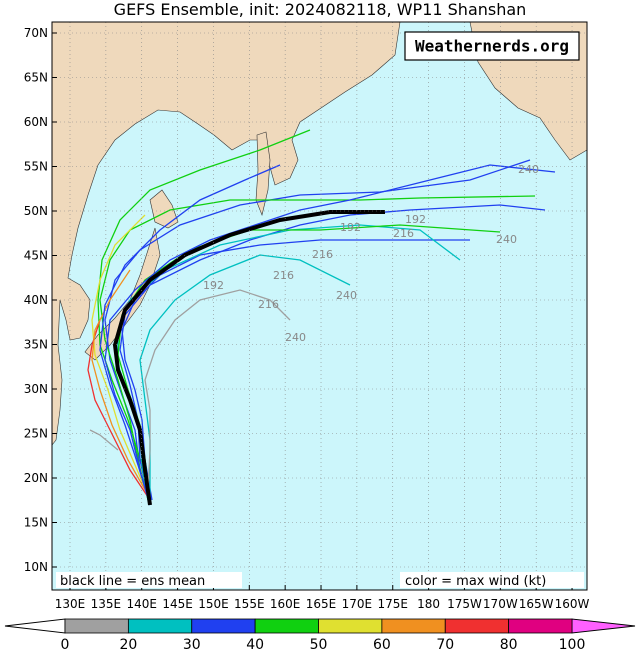 The height and width of the screenshot is (653, 640). What do you see at coordinates (177, 604) in the screenshot?
I see `lon-label: 145E` at bounding box center [177, 604].